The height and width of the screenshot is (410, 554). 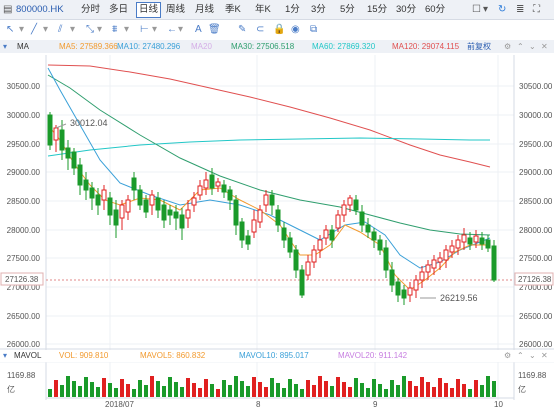 What do you see at coordinates (242, 29) in the screenshot?
I see `pen-icon: ✎` at bounding box center [242, 29].